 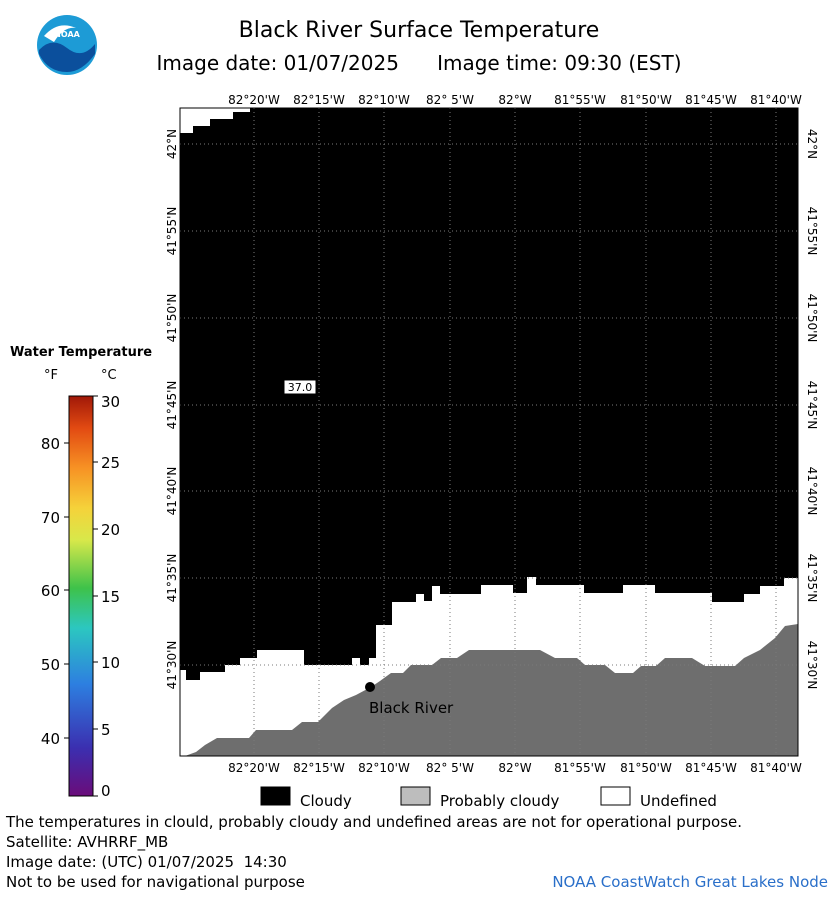 What do you see at coordinates (580, 100) in the screenshot?
I see `lon-label-top: 81°55'W` at bounding box center [580, 100].